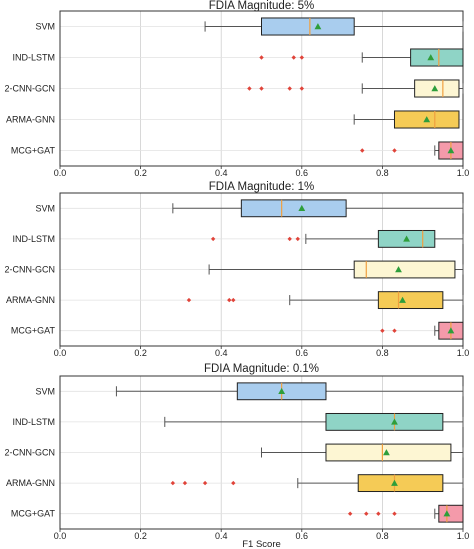 The width and height of the screenshot is (474, 549). Describe the element at coordinates (261, 6) in the screenshot. I see `chart-title: FDIA Magnitude: 5%` at that location.